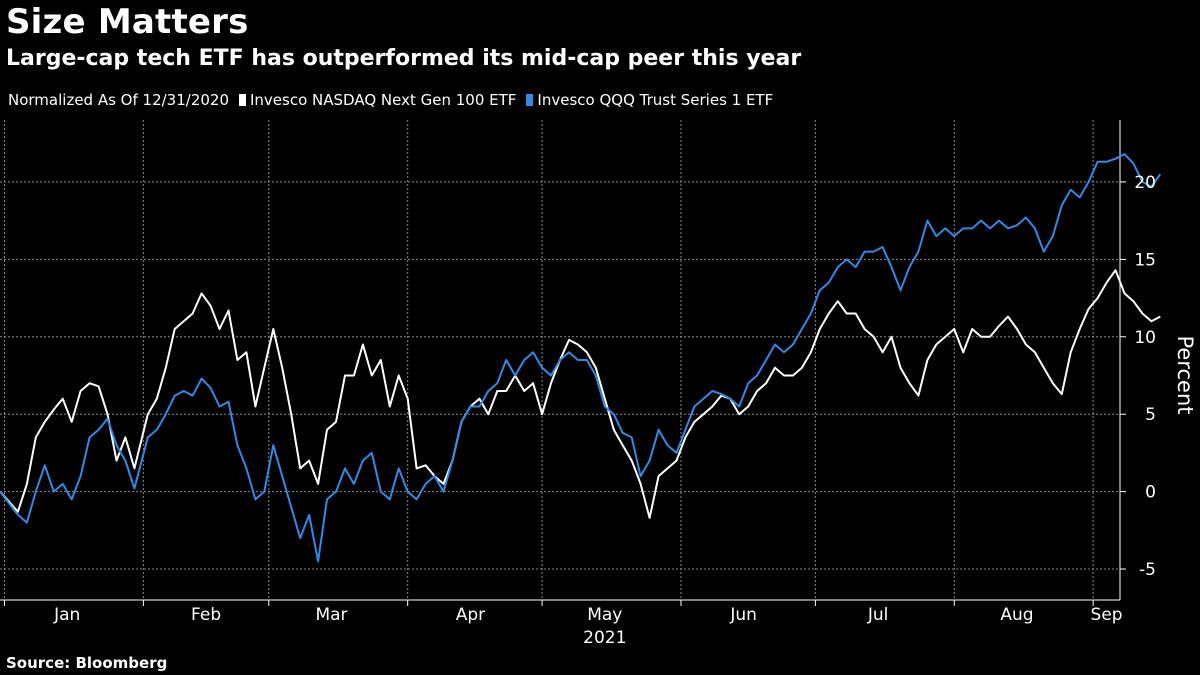 Image resolution: width=1200 pixels, height=675 pixels. I want to click on x-tick-label-feb: Feb, so click(206, 615).